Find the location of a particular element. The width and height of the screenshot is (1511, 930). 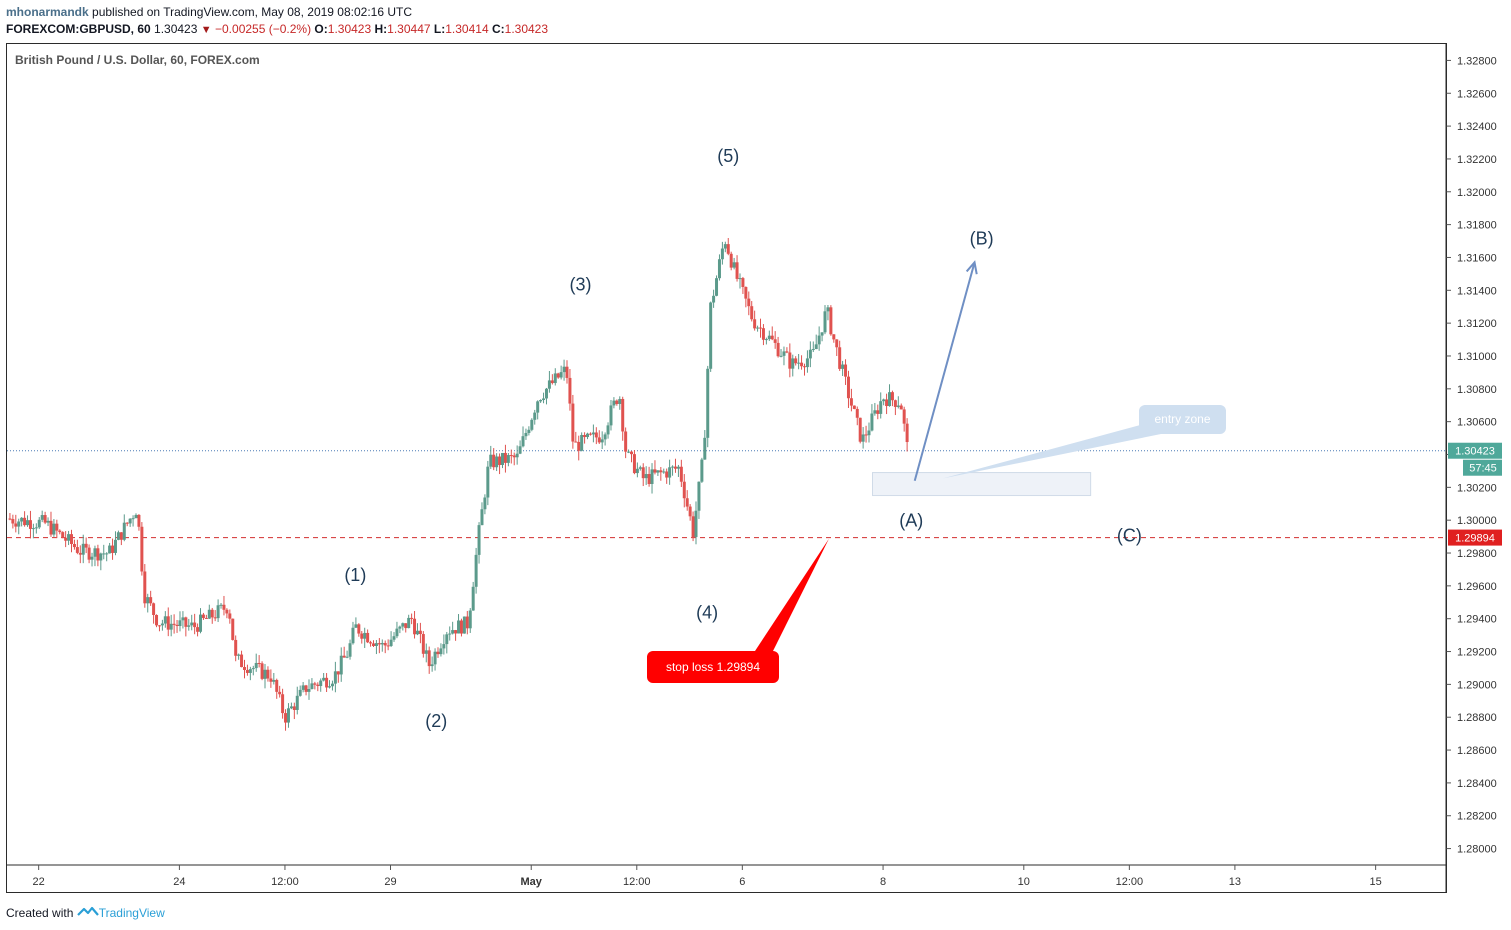

arrow-b-line is located at coordinates (944, 372).